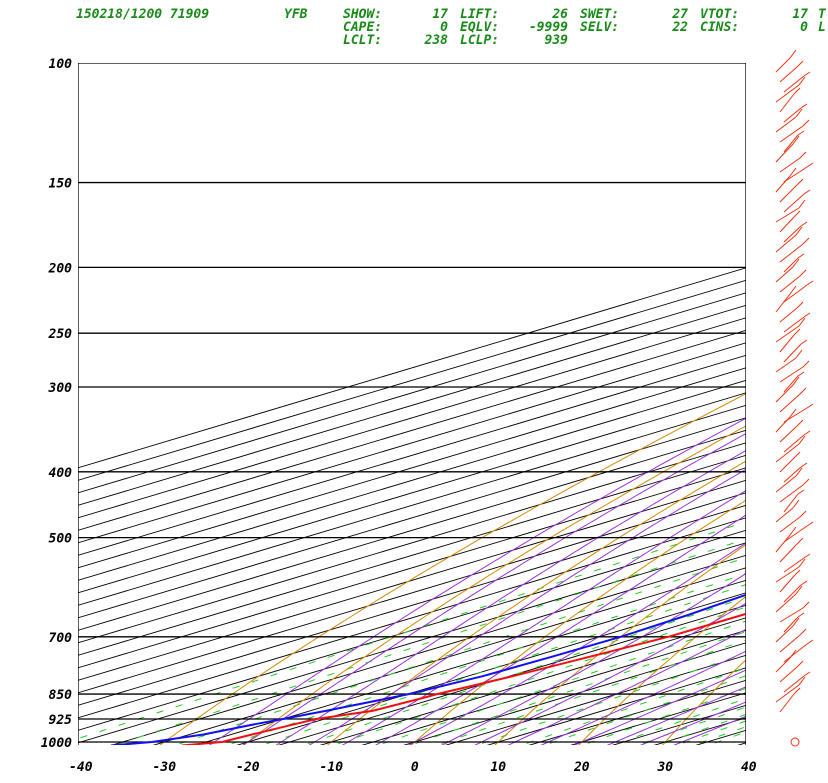 This screenshot has height=783, width=828. What do you see at coordinates (56, 743) in the screenshot?
I see `pressure-tick-label: 1000` at bounding box center [56, 743].